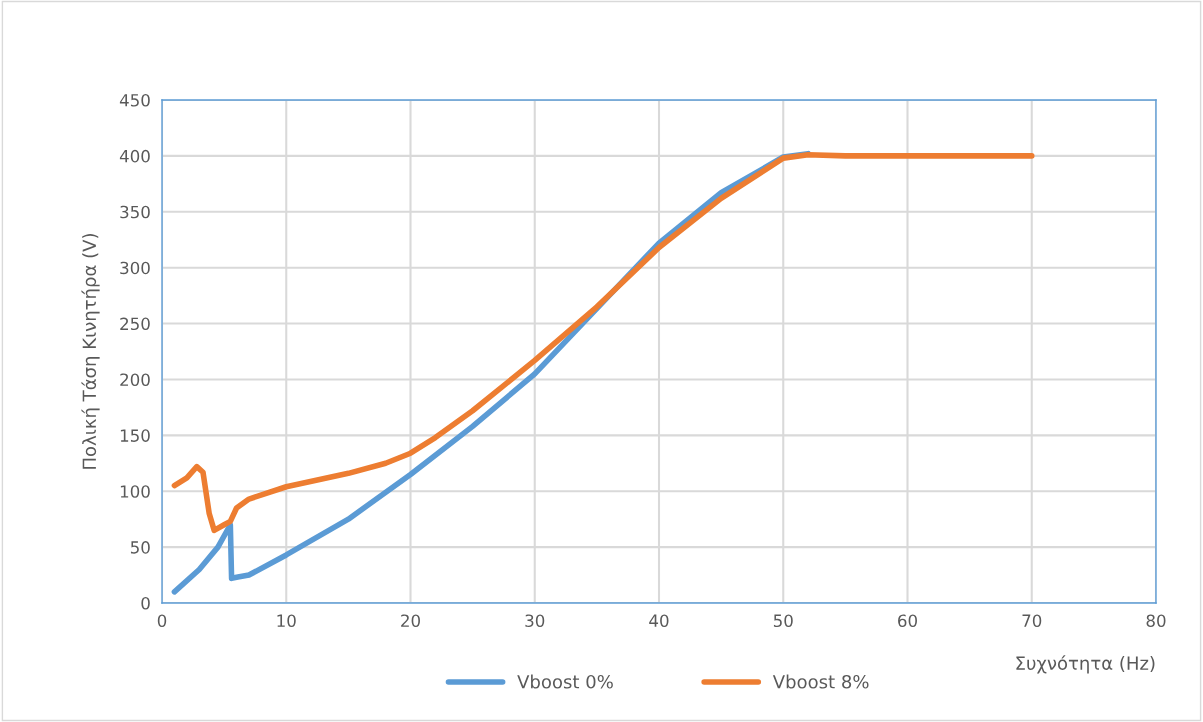  I want to click on x-tick-label: 80, so click(1156, 621).